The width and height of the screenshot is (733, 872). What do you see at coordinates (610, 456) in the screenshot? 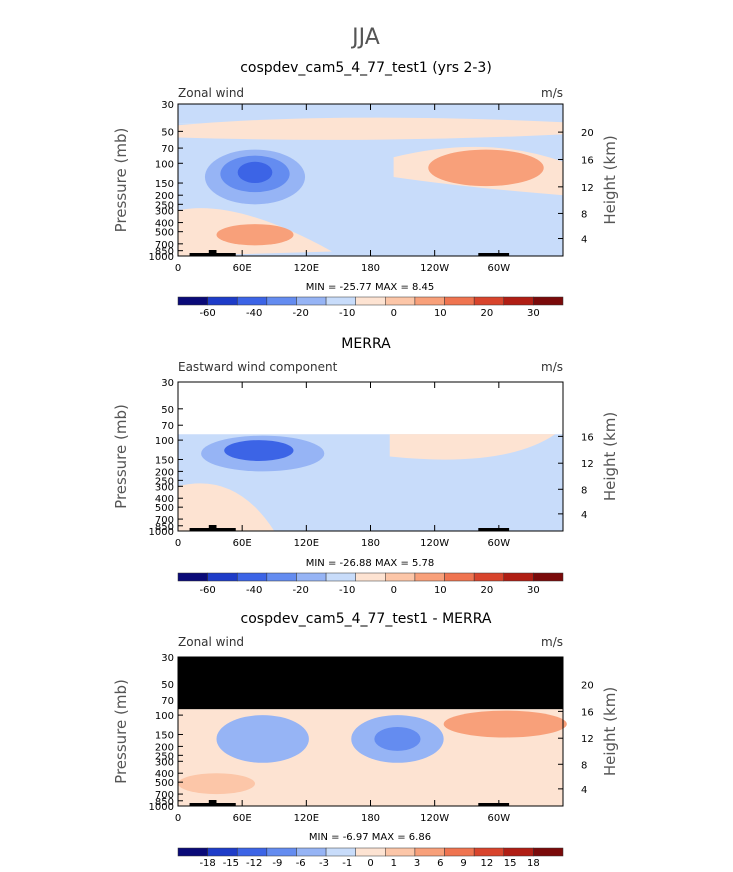
I see `y2-axis-title: Height (km)` at bounding box center [610, 456].